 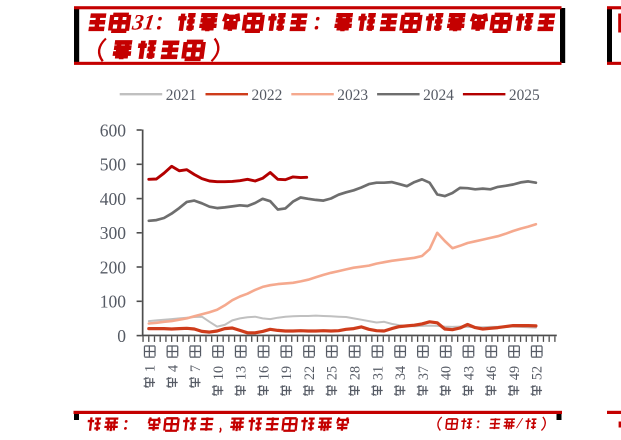 What do you see at coordinates (267, 95) in the screenshot?
I see `svg-text: 2022` at bounding box center [267, 95].